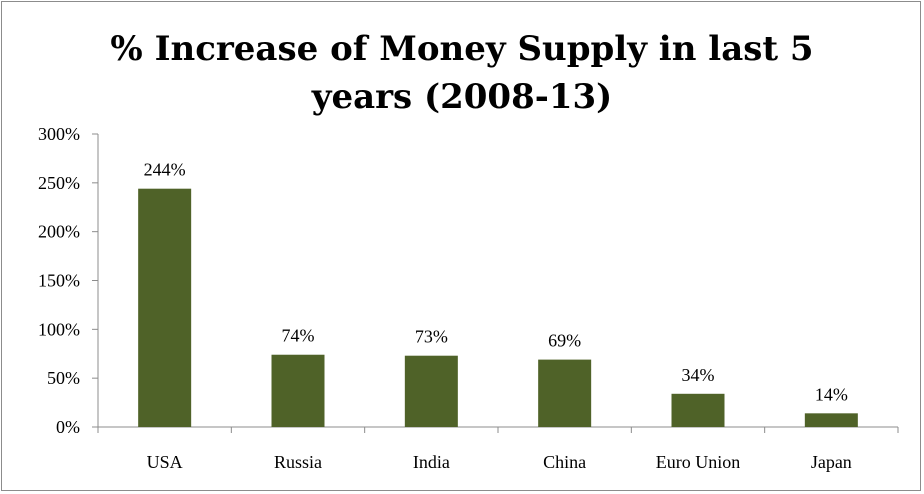 The image size is (924, 494). I want to click on data-label: 14%, so click(831, 394).